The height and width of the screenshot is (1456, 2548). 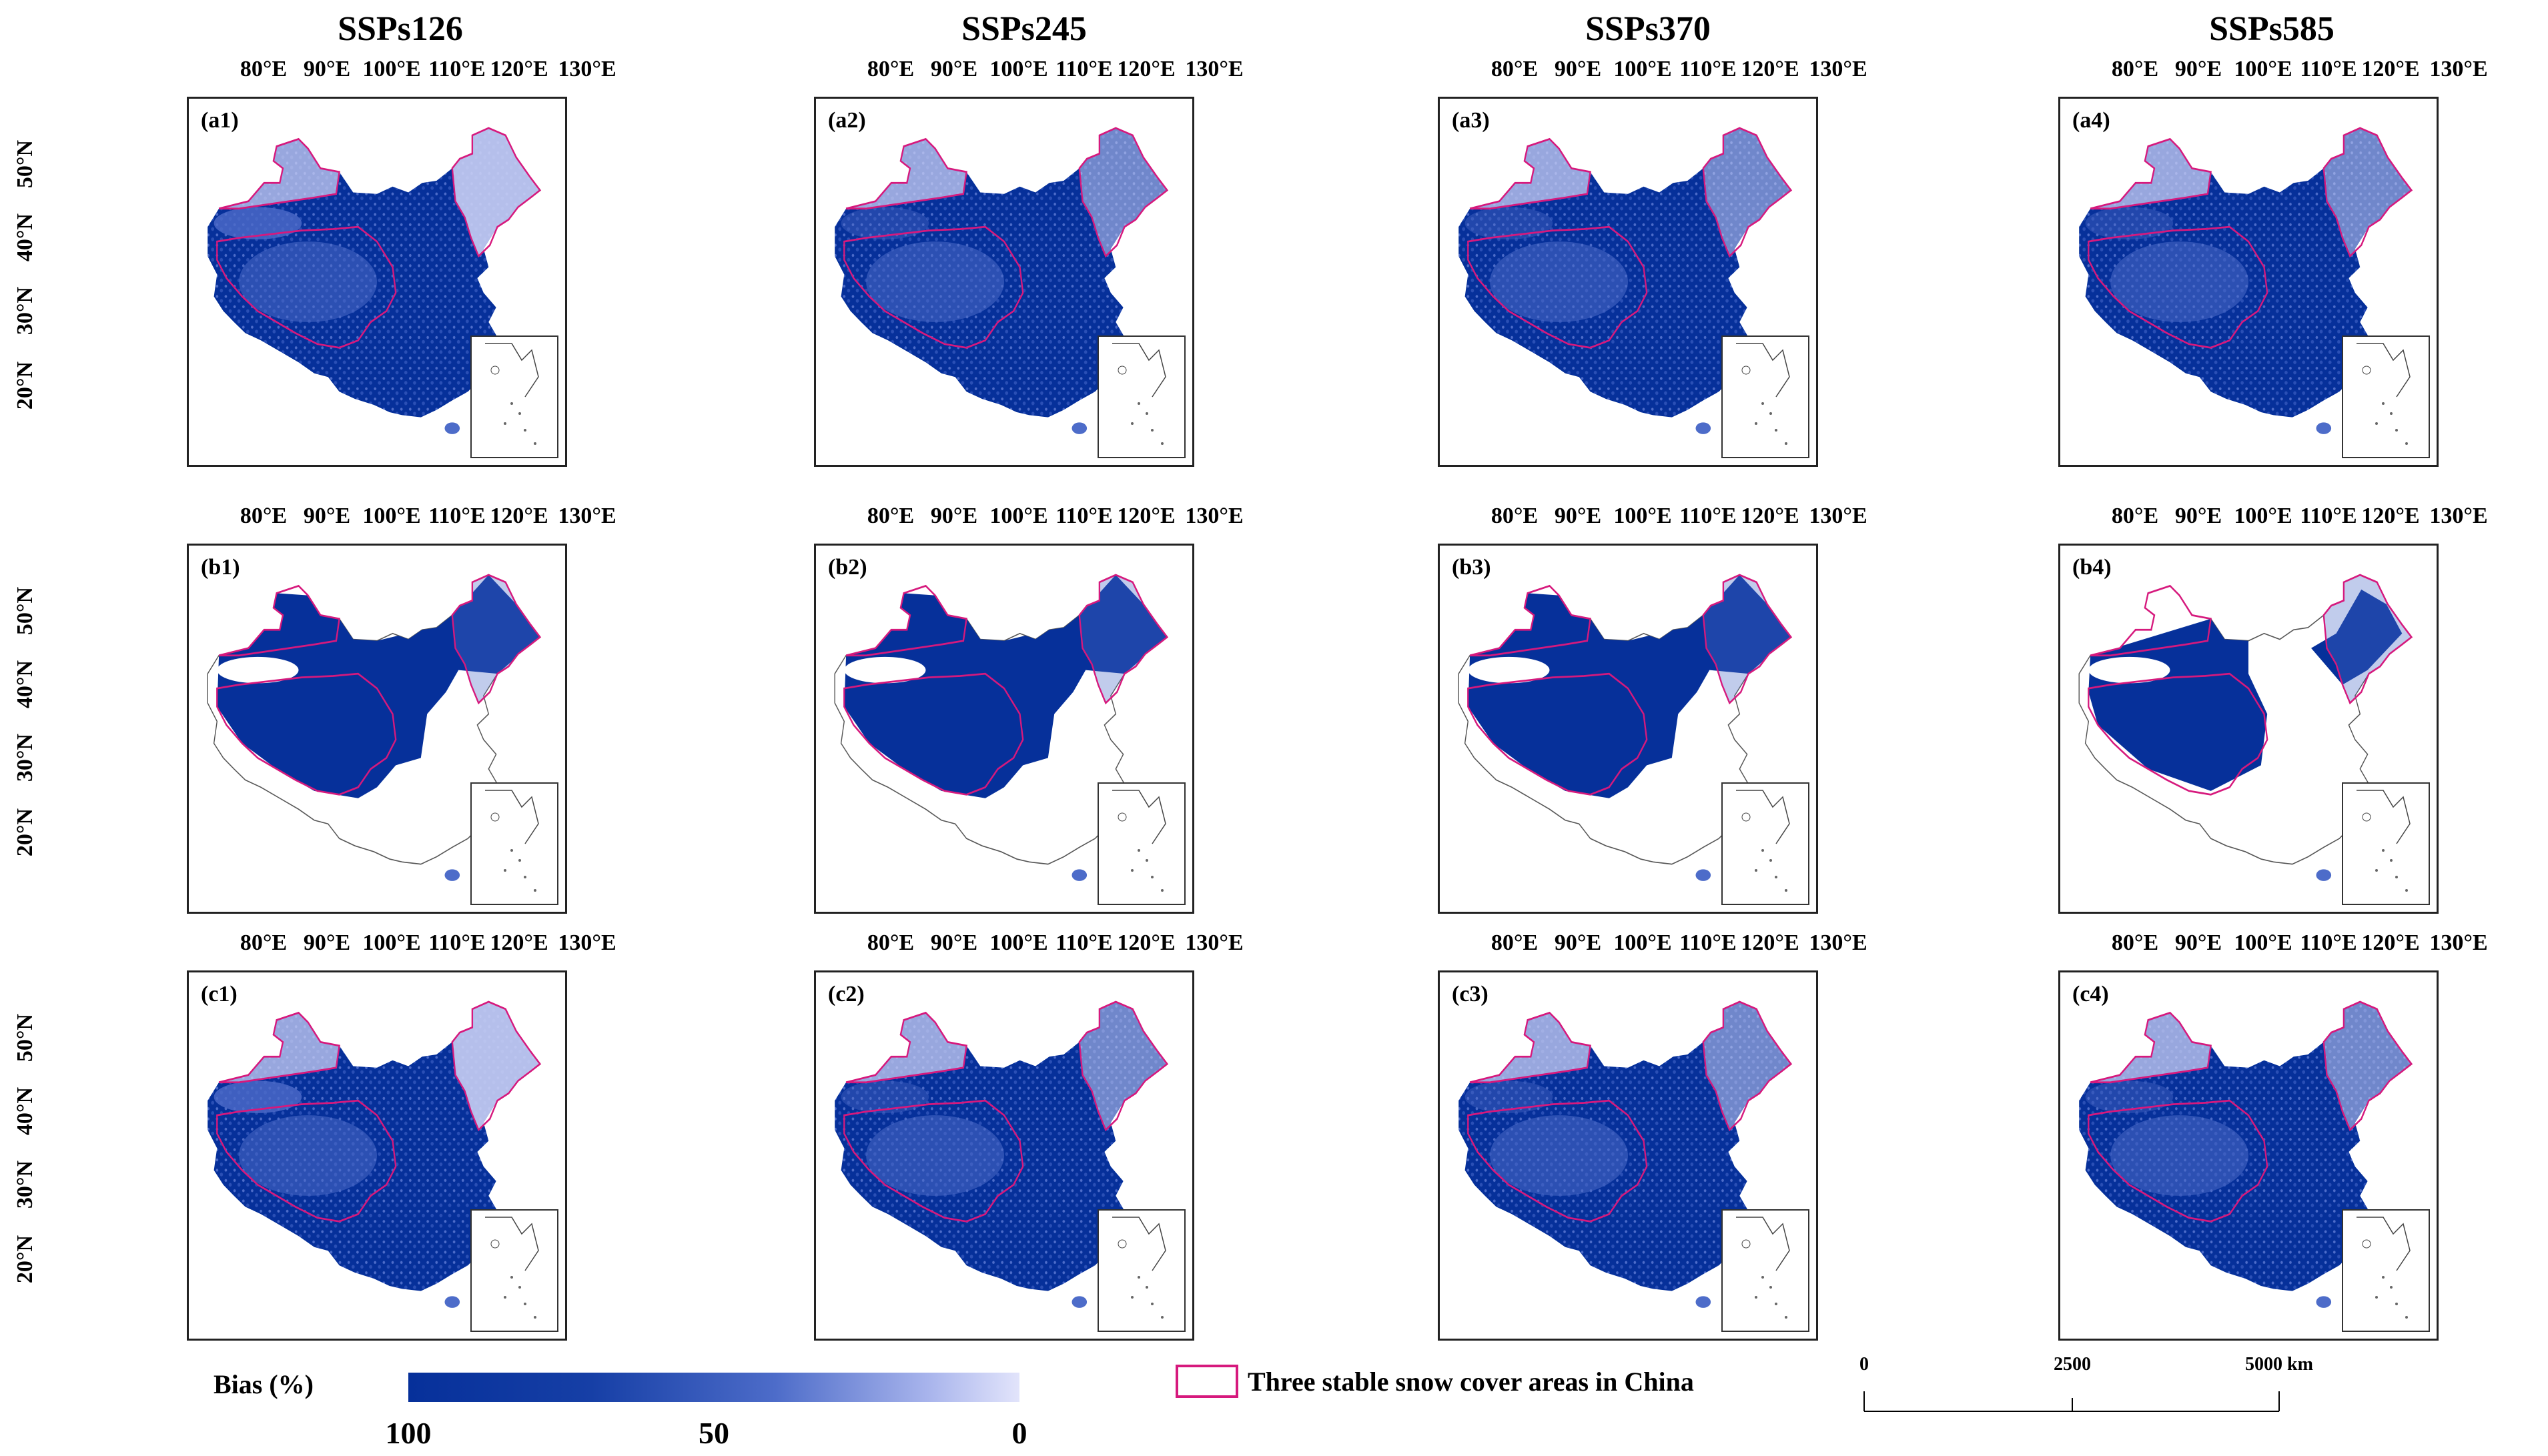 I want to click on map-panel: (b1), so click(x=377, y=729).